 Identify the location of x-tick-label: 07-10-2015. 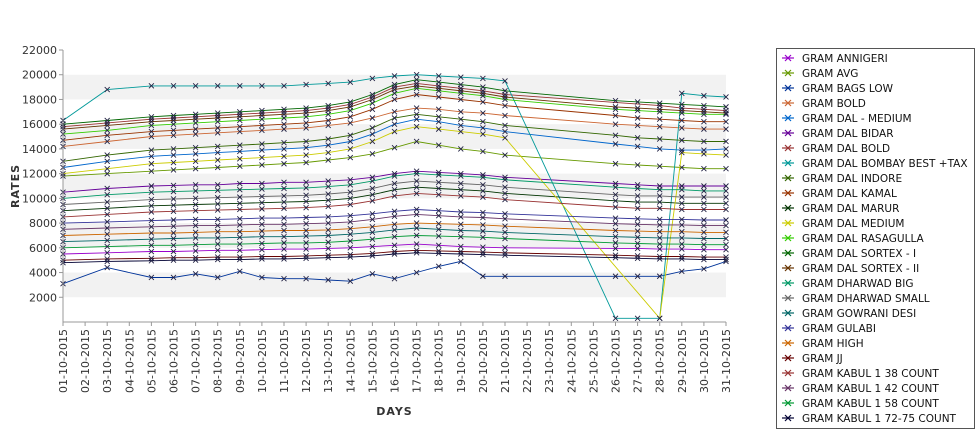
(196, 361).